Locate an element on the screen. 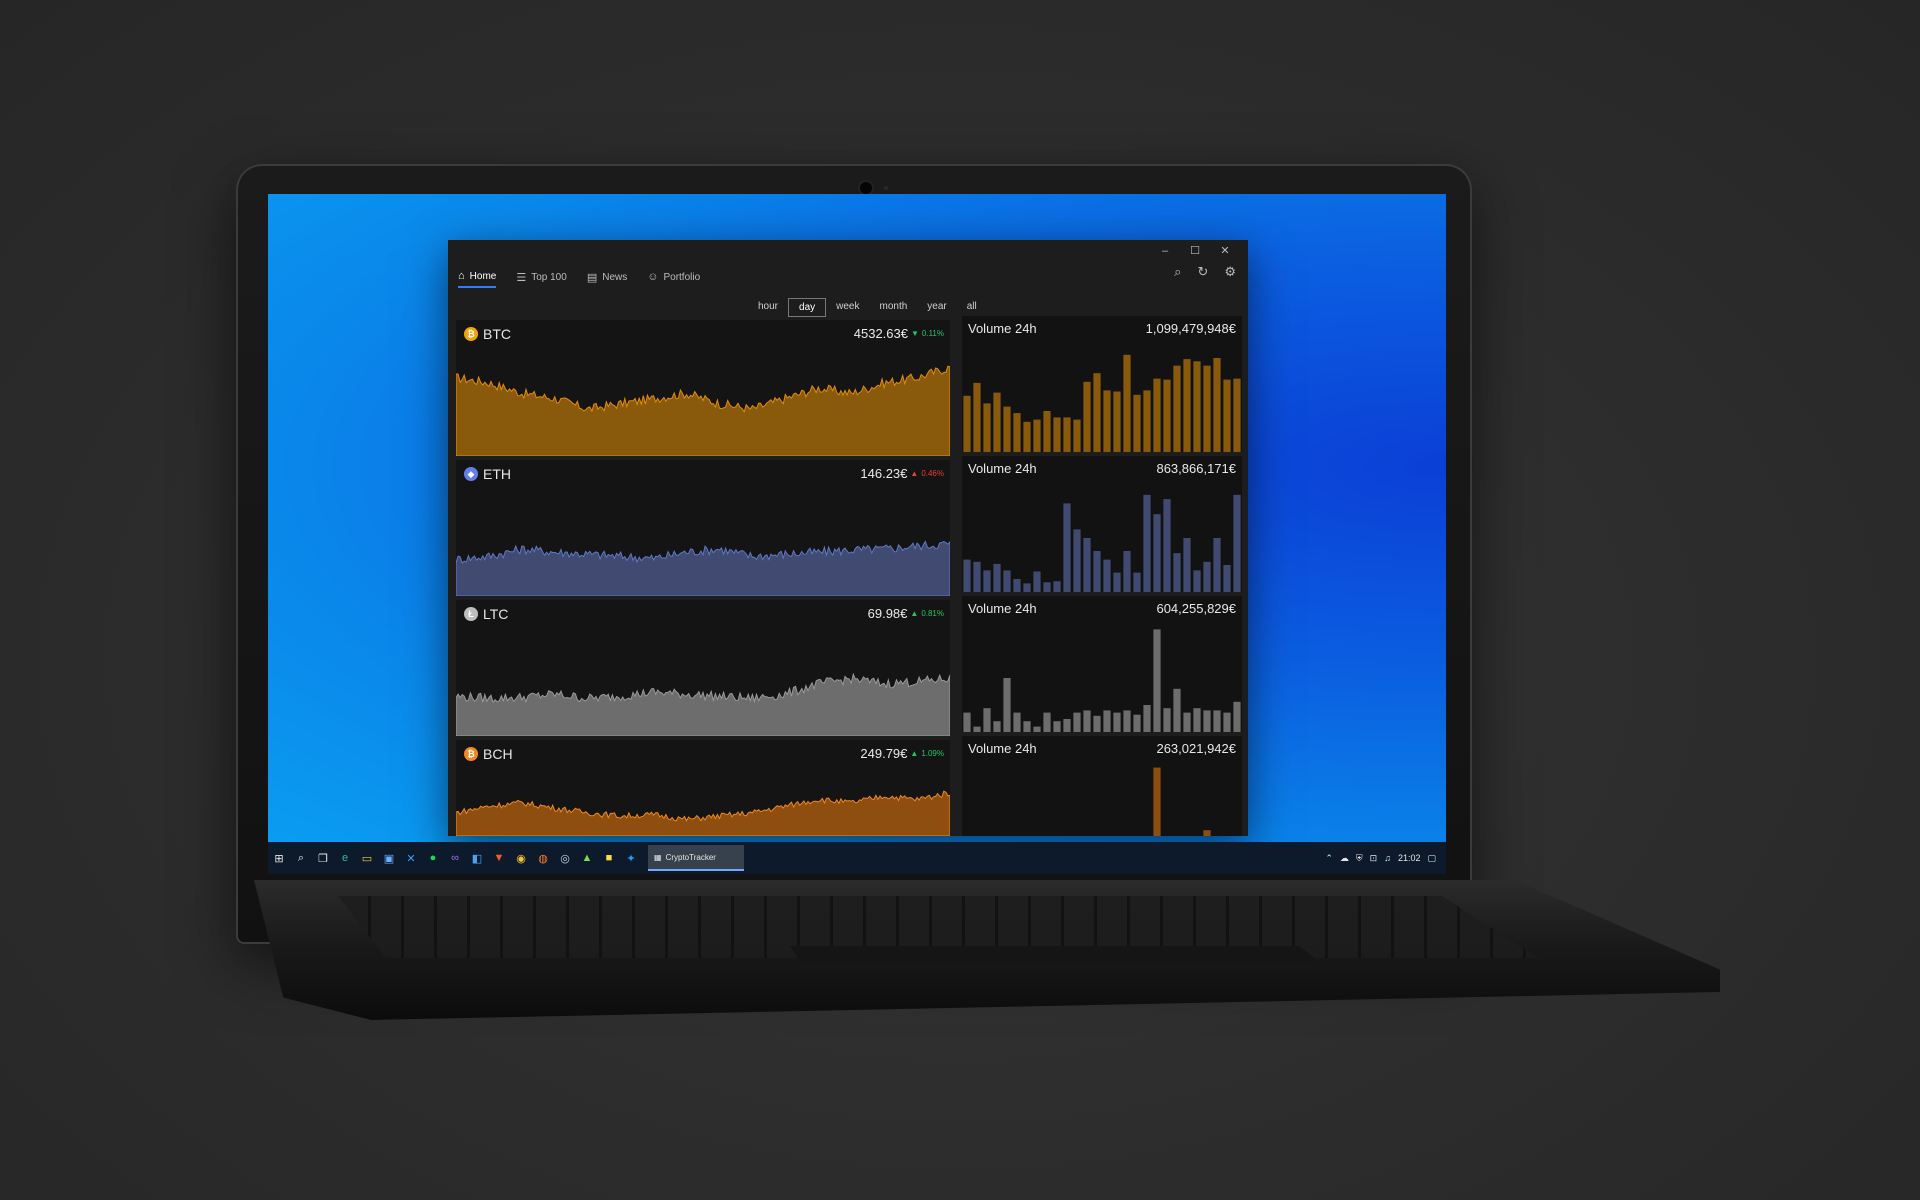 This screenshot has height=1200, width=1920. chrome-icon: ◉ is located at coordinates (521, 858).